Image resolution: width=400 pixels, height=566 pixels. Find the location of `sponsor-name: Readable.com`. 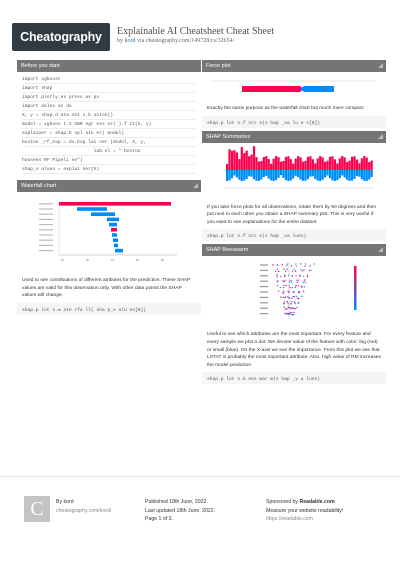

sponsor-name: Readable.com is located at coordinates (317, 502).